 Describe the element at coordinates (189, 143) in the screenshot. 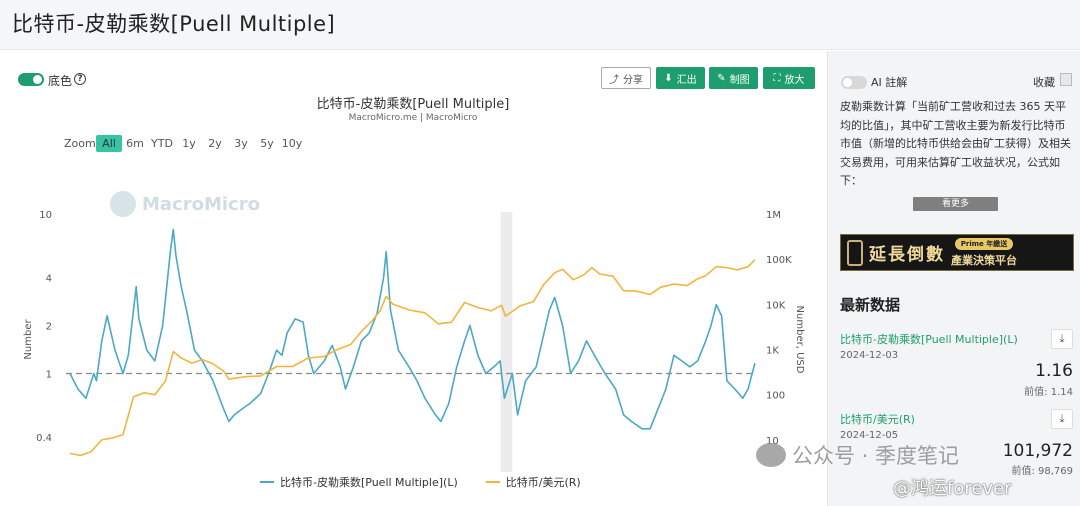

I see `zoom-option-1y: 1y` at that location.